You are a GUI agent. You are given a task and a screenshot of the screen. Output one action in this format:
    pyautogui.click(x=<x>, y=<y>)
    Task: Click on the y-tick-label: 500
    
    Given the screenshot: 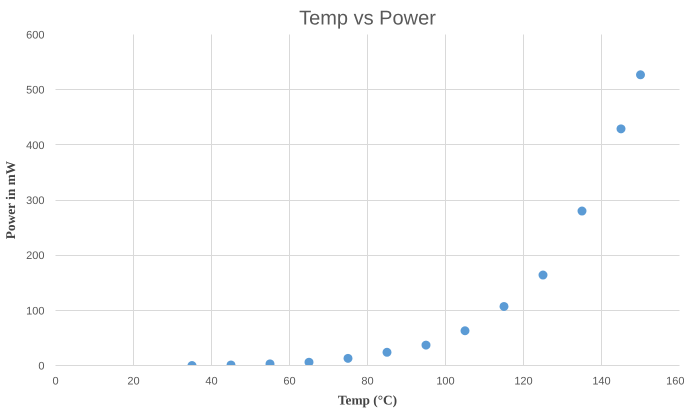 What is the action you would take?
    pyautogui.click(x=35, y=90)
    